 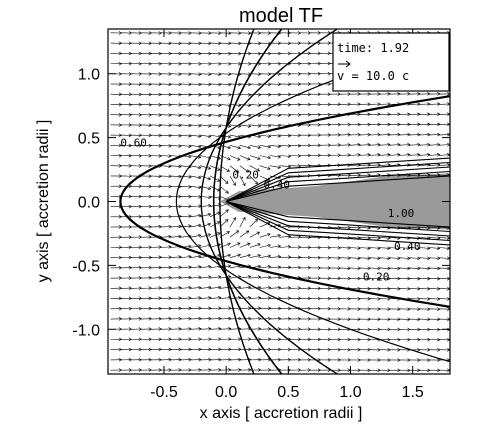 I want to click on contour-label: 0.20, so click(x=376, y=277).